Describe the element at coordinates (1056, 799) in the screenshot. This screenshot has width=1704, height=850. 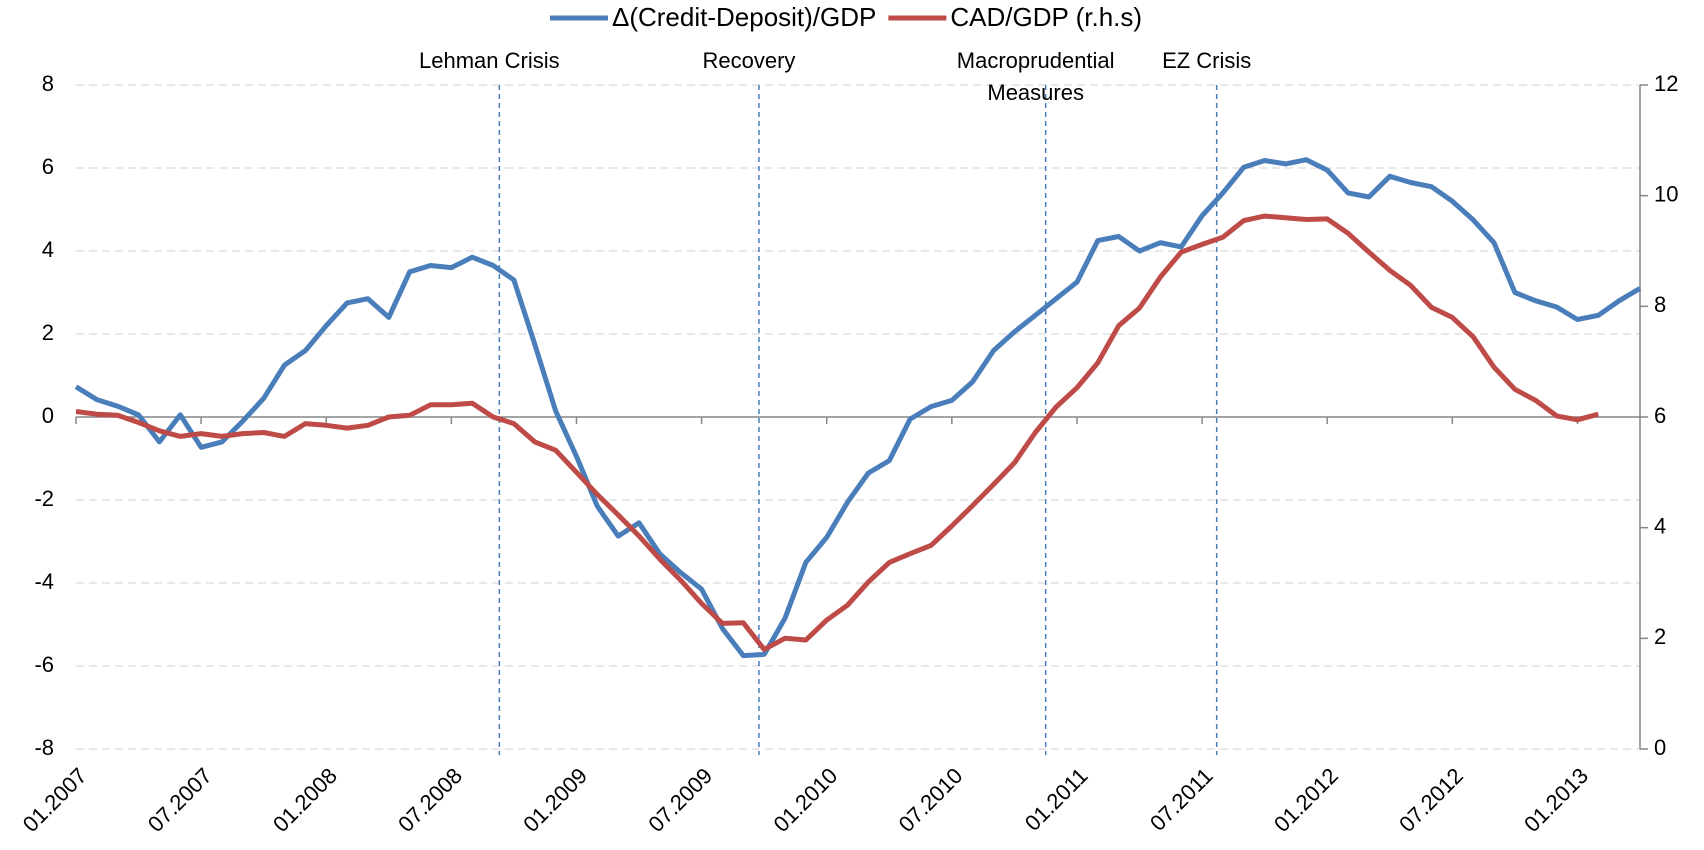
I see `x-tick-label: 01.2011` at that location.